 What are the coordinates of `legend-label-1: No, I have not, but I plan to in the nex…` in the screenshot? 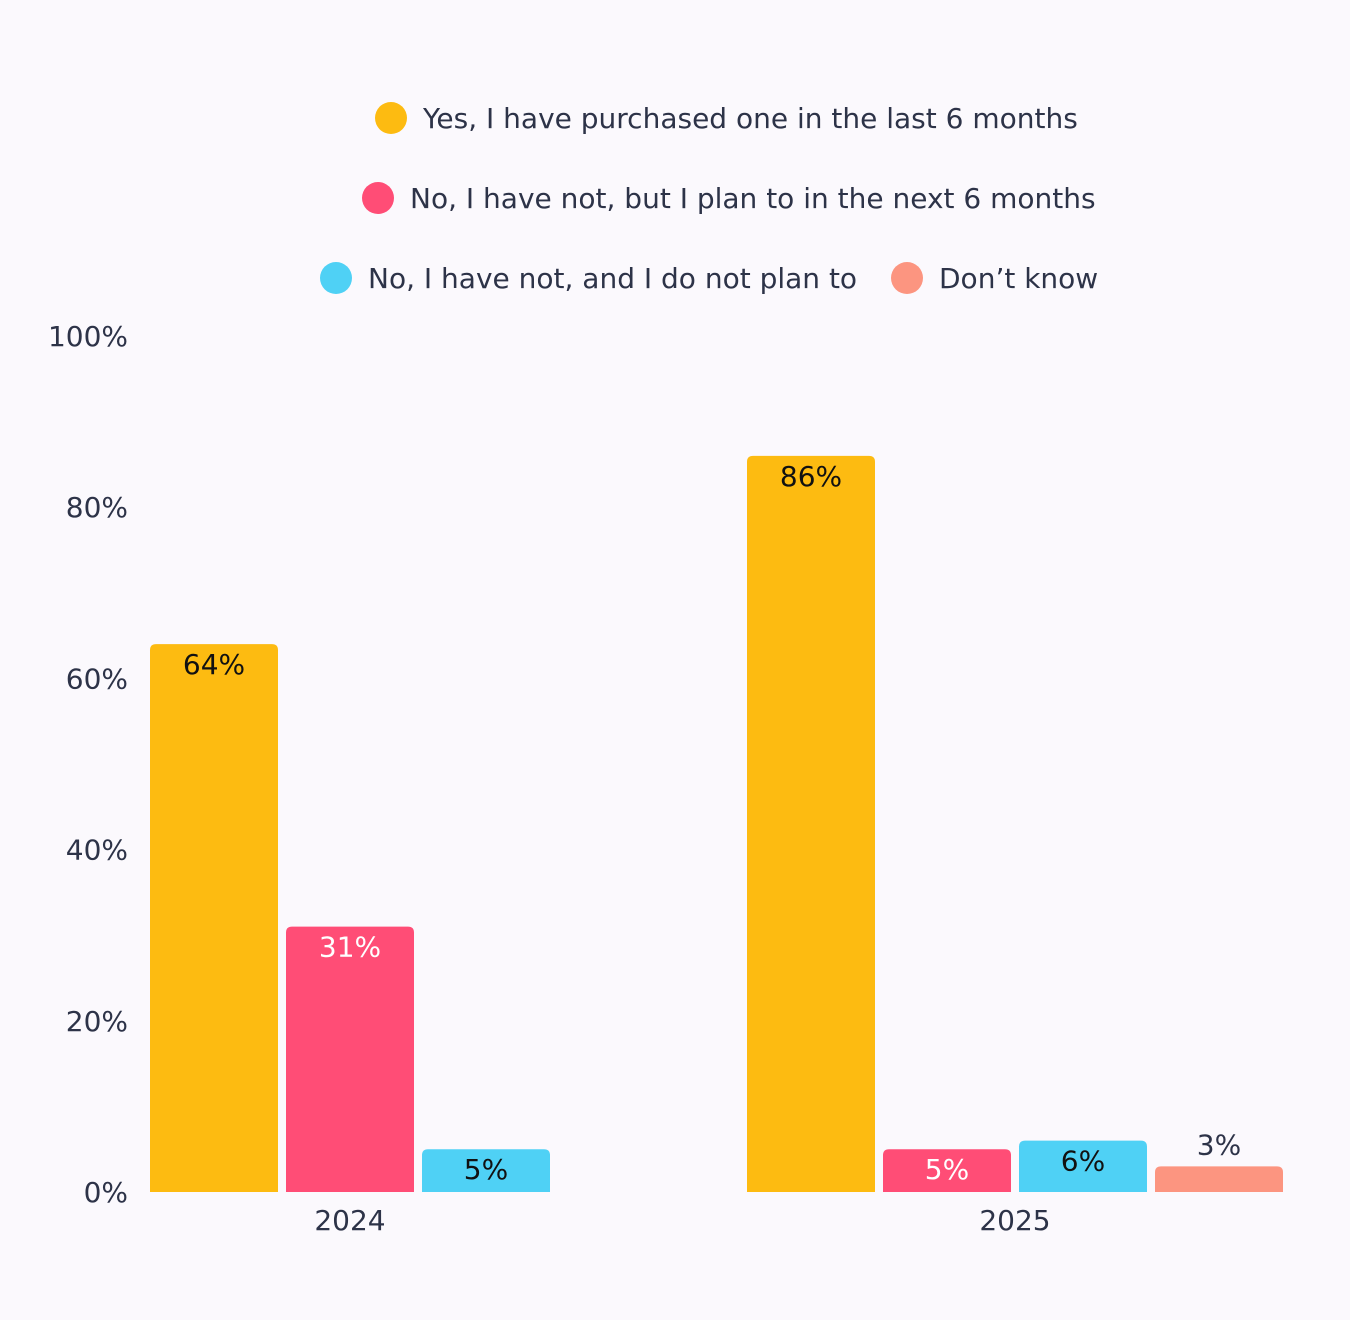 It's located at (753, 198).